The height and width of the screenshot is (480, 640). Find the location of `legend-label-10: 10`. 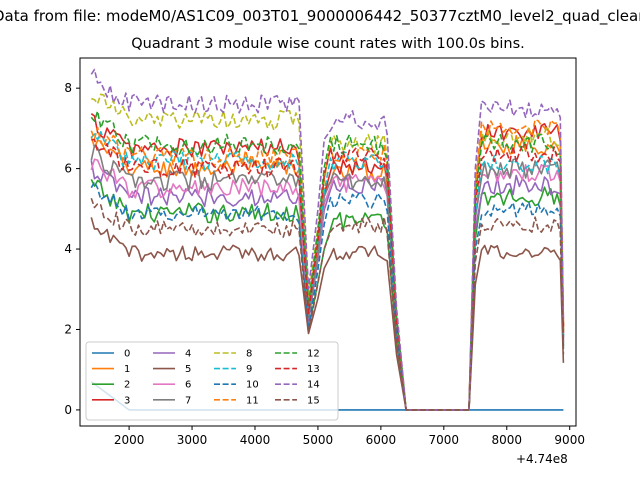

legend-label-10: 10 is located at coordinates (252, 385).